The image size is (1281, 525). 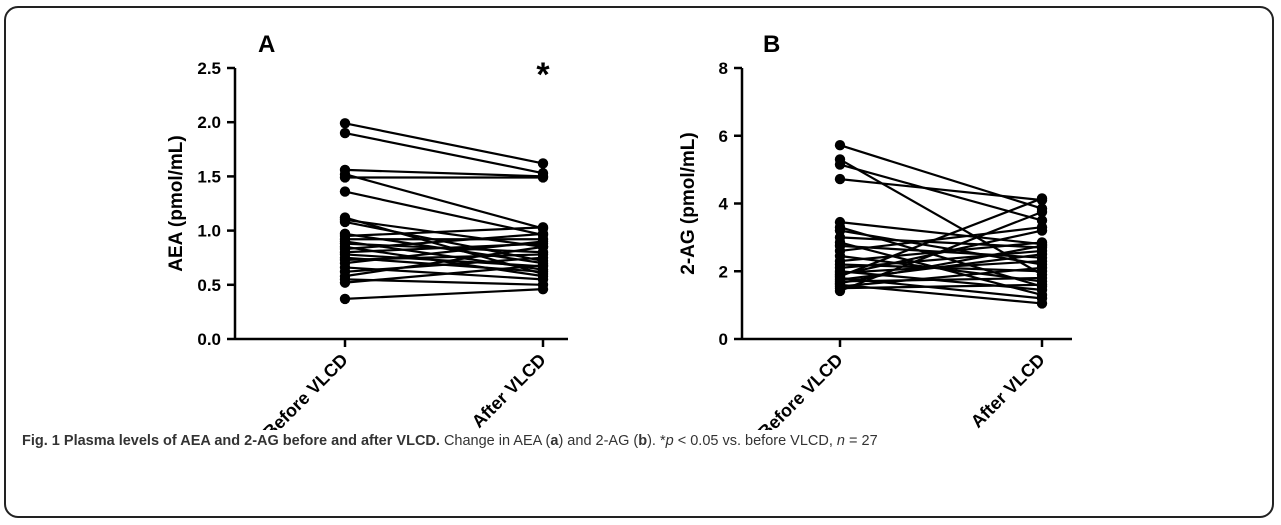 What do you see at coordinates (209, 231) in the screenshot?
I see `y-tick-label: 1.0` at bounding box center [209, 231].